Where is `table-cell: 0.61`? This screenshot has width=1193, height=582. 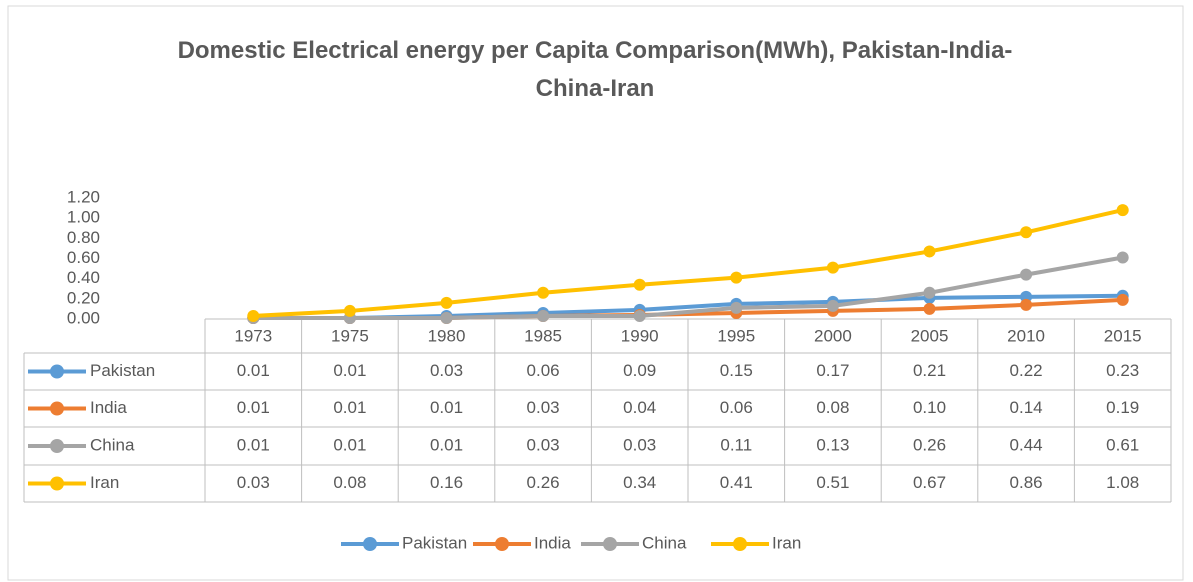
table-cell: 0.61 is located at coordinates (1122, 444).